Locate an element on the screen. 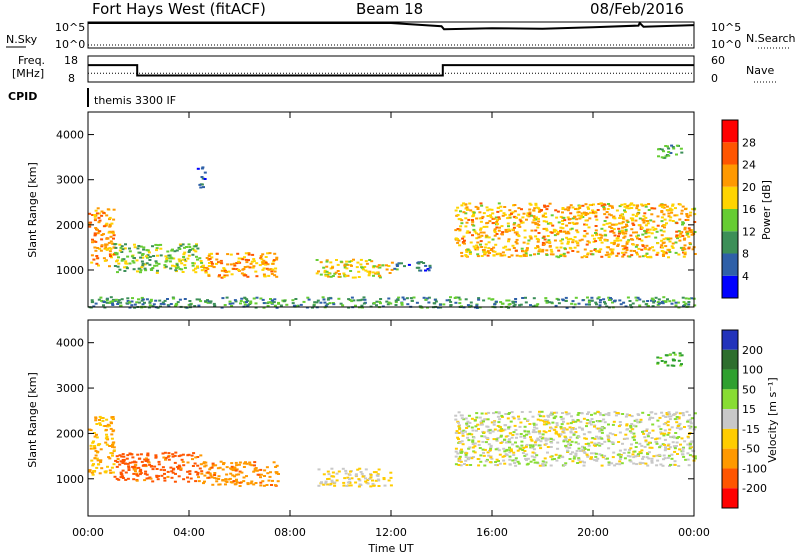 The width and height of the screenshot is (800, 554). x-tick-label: 08:00 is located at coordinates (290, 532).